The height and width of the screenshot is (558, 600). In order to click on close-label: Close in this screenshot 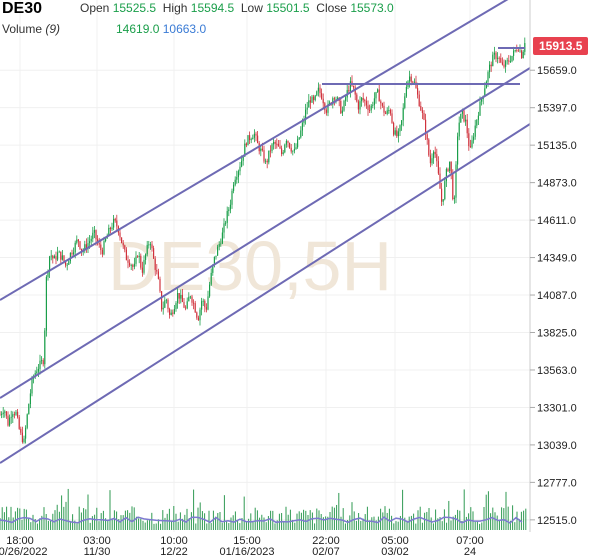, I will do `click(331, 8)`.